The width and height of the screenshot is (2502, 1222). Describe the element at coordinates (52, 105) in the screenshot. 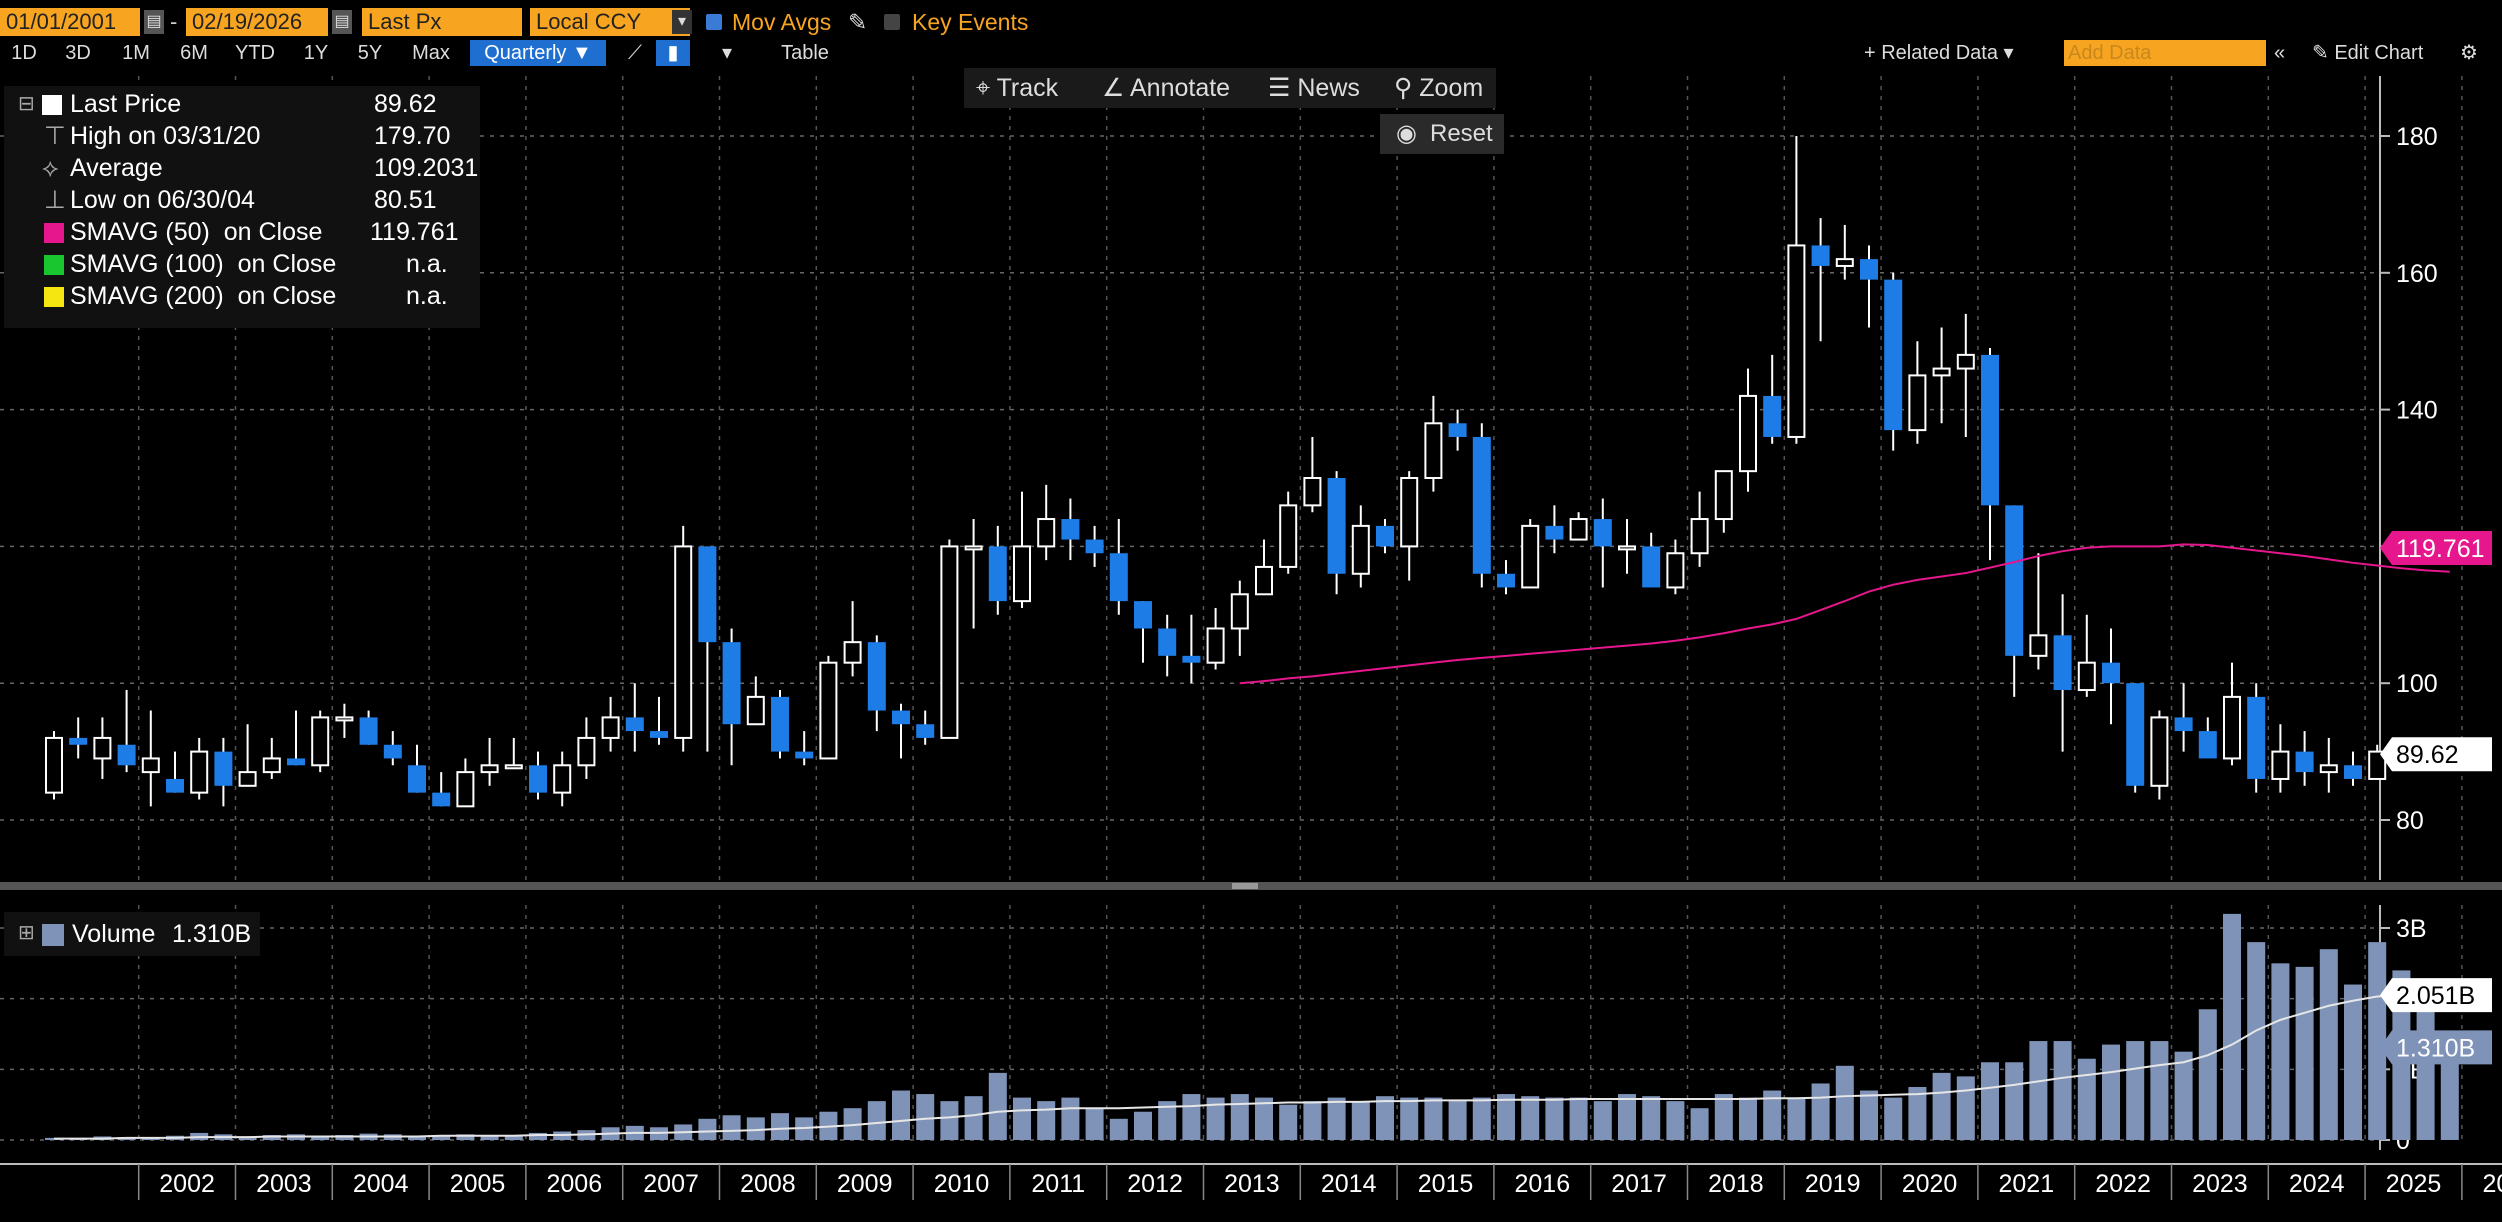

I see `legend-swatch` at that location.